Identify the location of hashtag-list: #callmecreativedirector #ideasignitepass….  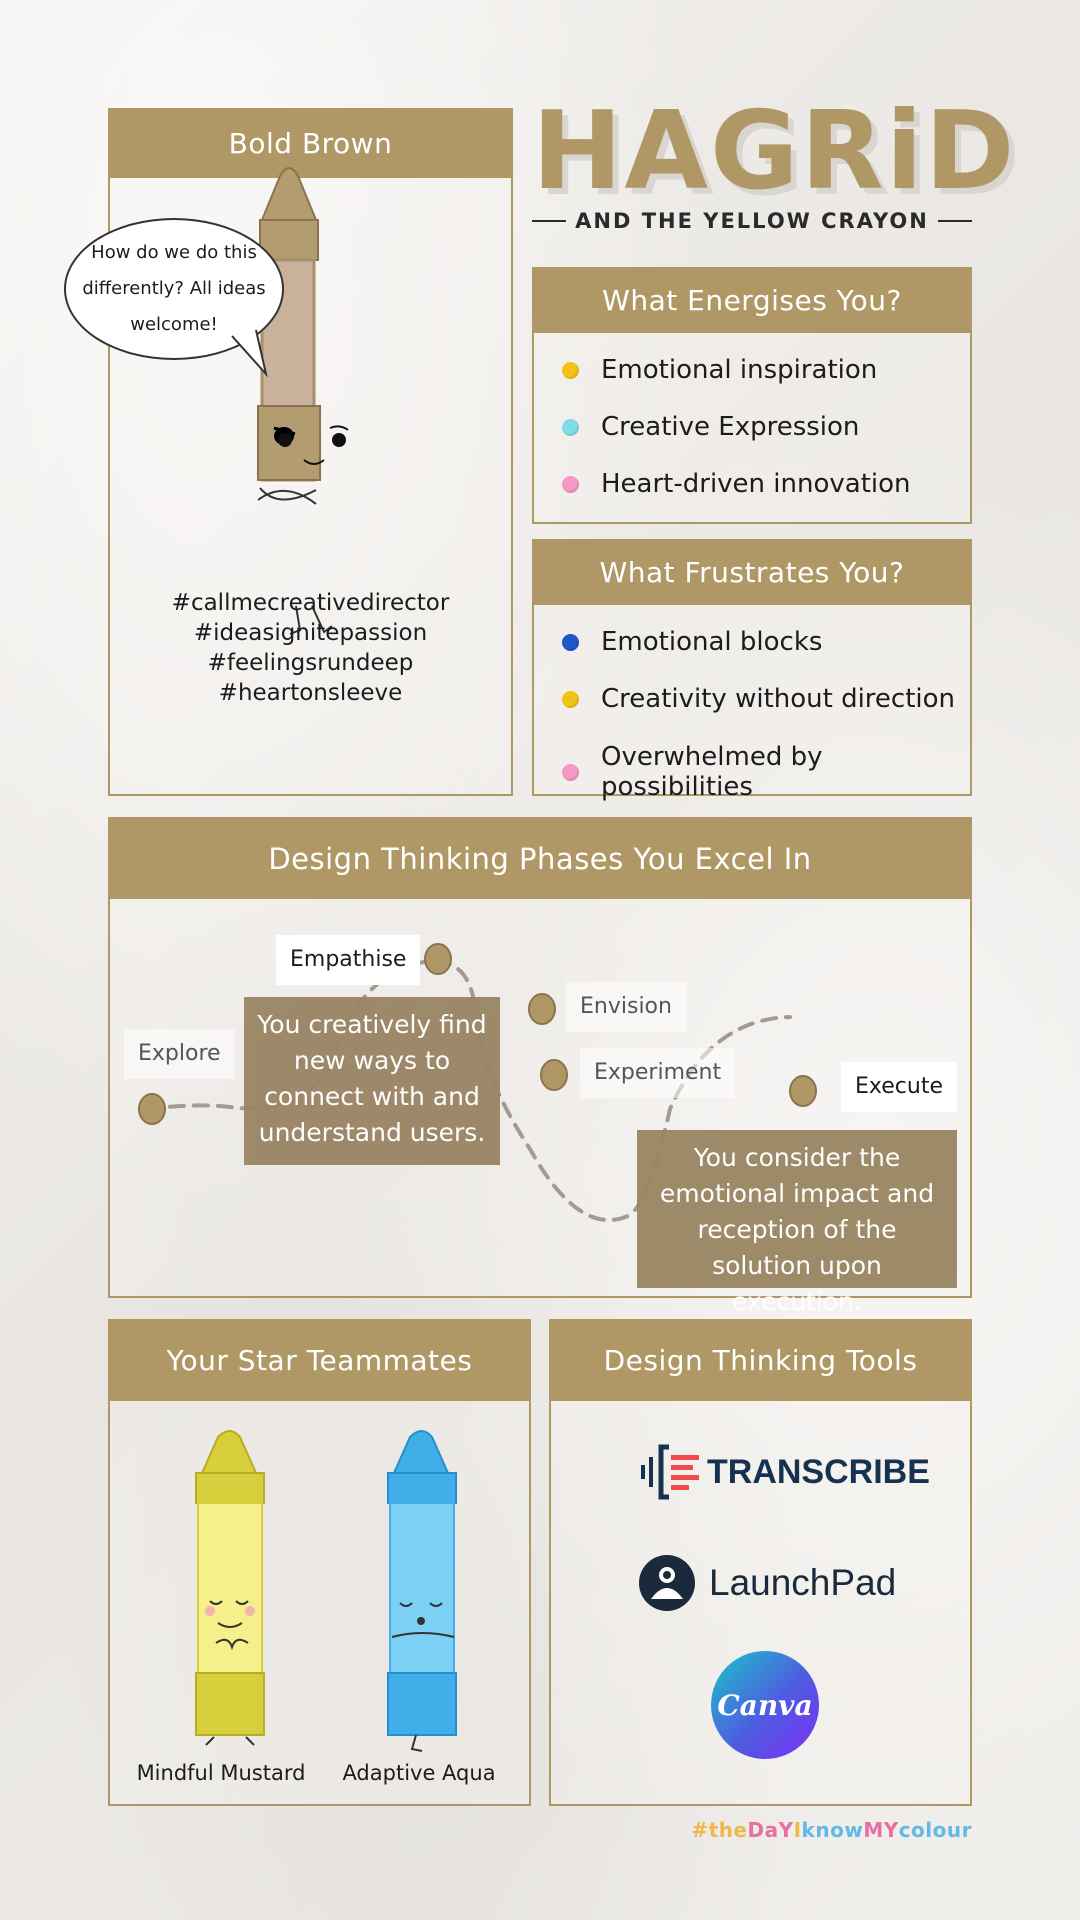
(310, 648).